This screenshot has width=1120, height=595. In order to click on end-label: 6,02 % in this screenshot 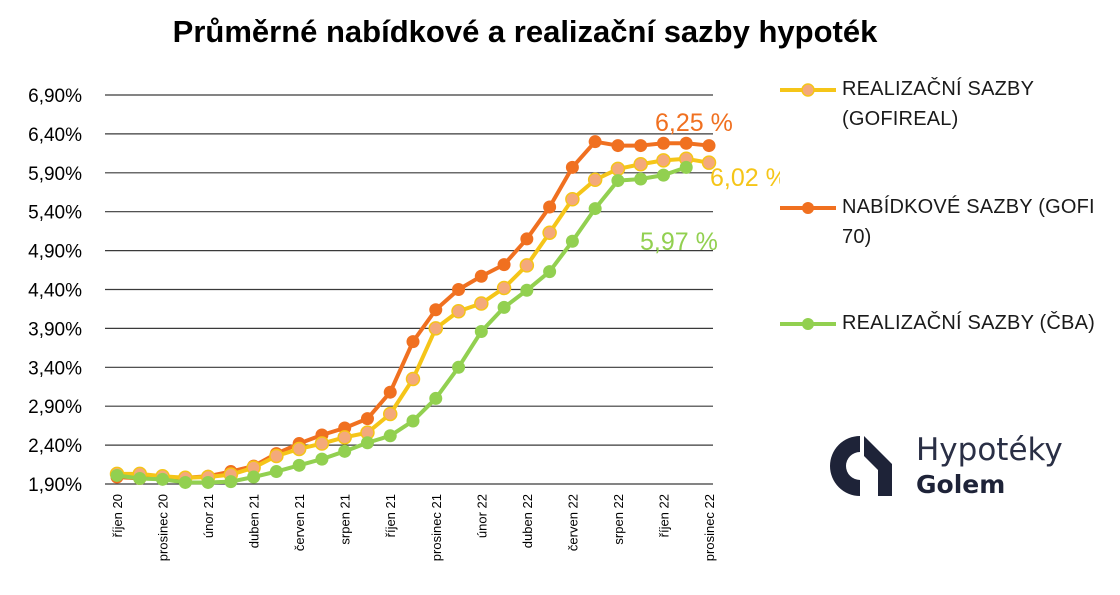, I will do `click(745, 178)`.